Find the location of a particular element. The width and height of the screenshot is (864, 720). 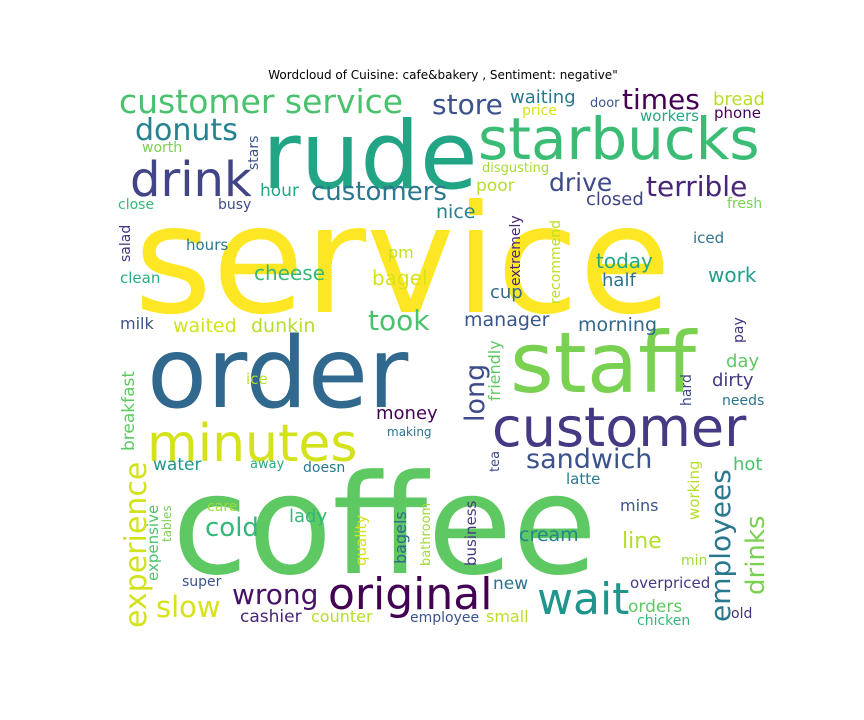

word-pm: pm is located at coordinates (401, 252).